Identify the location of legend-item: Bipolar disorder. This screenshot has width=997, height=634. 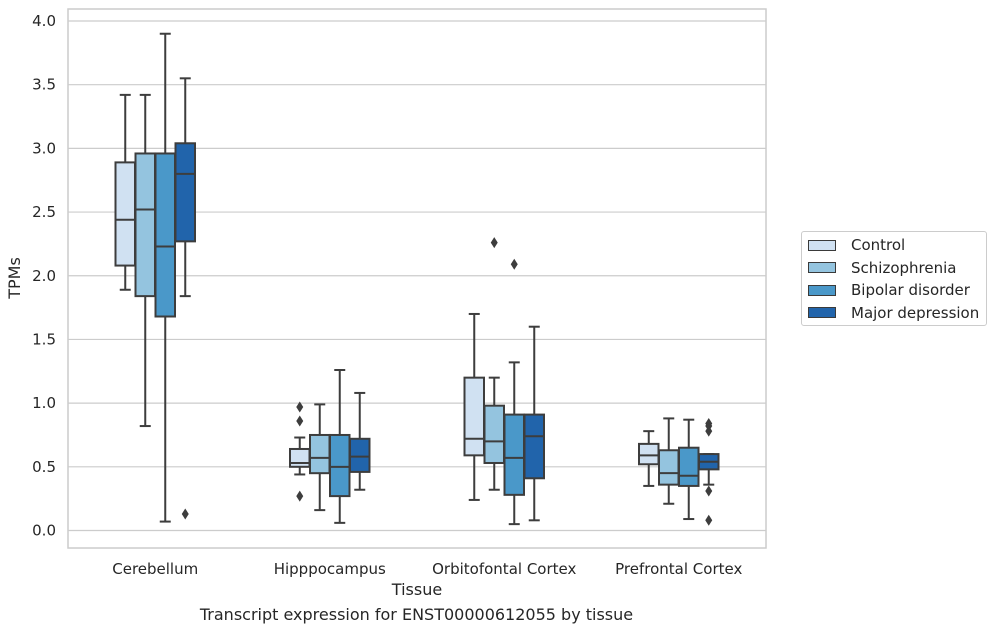
(889, 290).